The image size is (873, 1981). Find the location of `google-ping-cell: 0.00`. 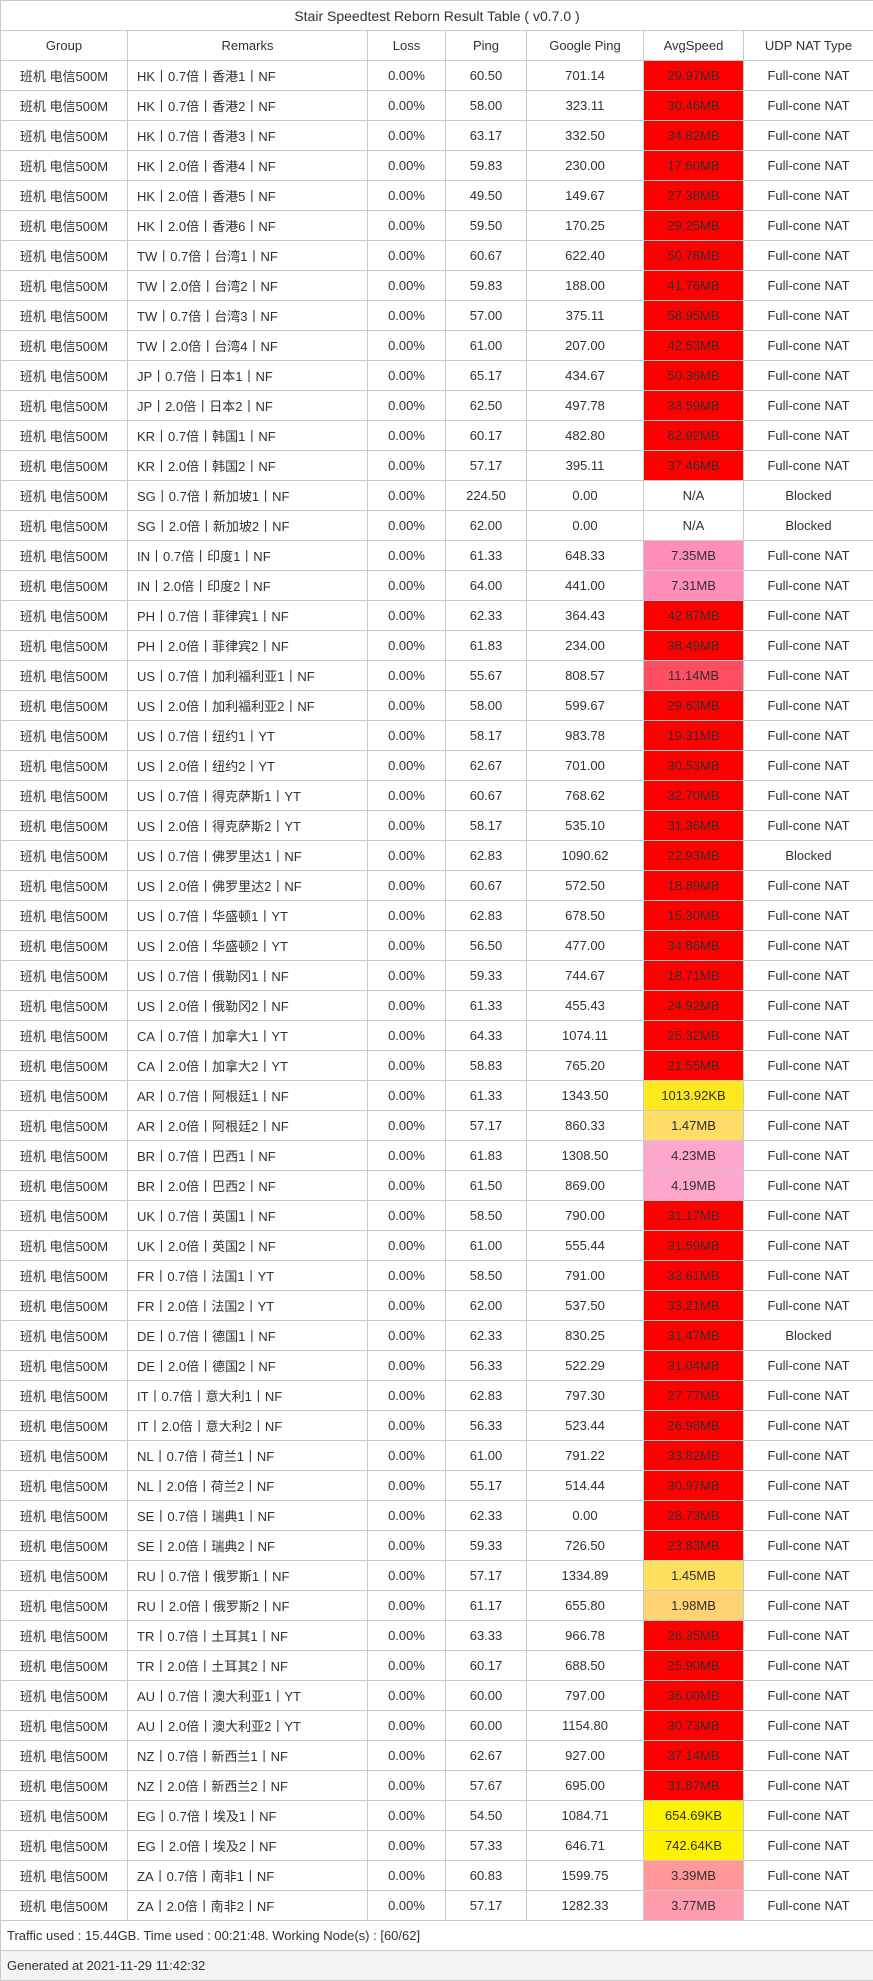

google-ping-cell: 0.00 is located at coordinates (585, 526).